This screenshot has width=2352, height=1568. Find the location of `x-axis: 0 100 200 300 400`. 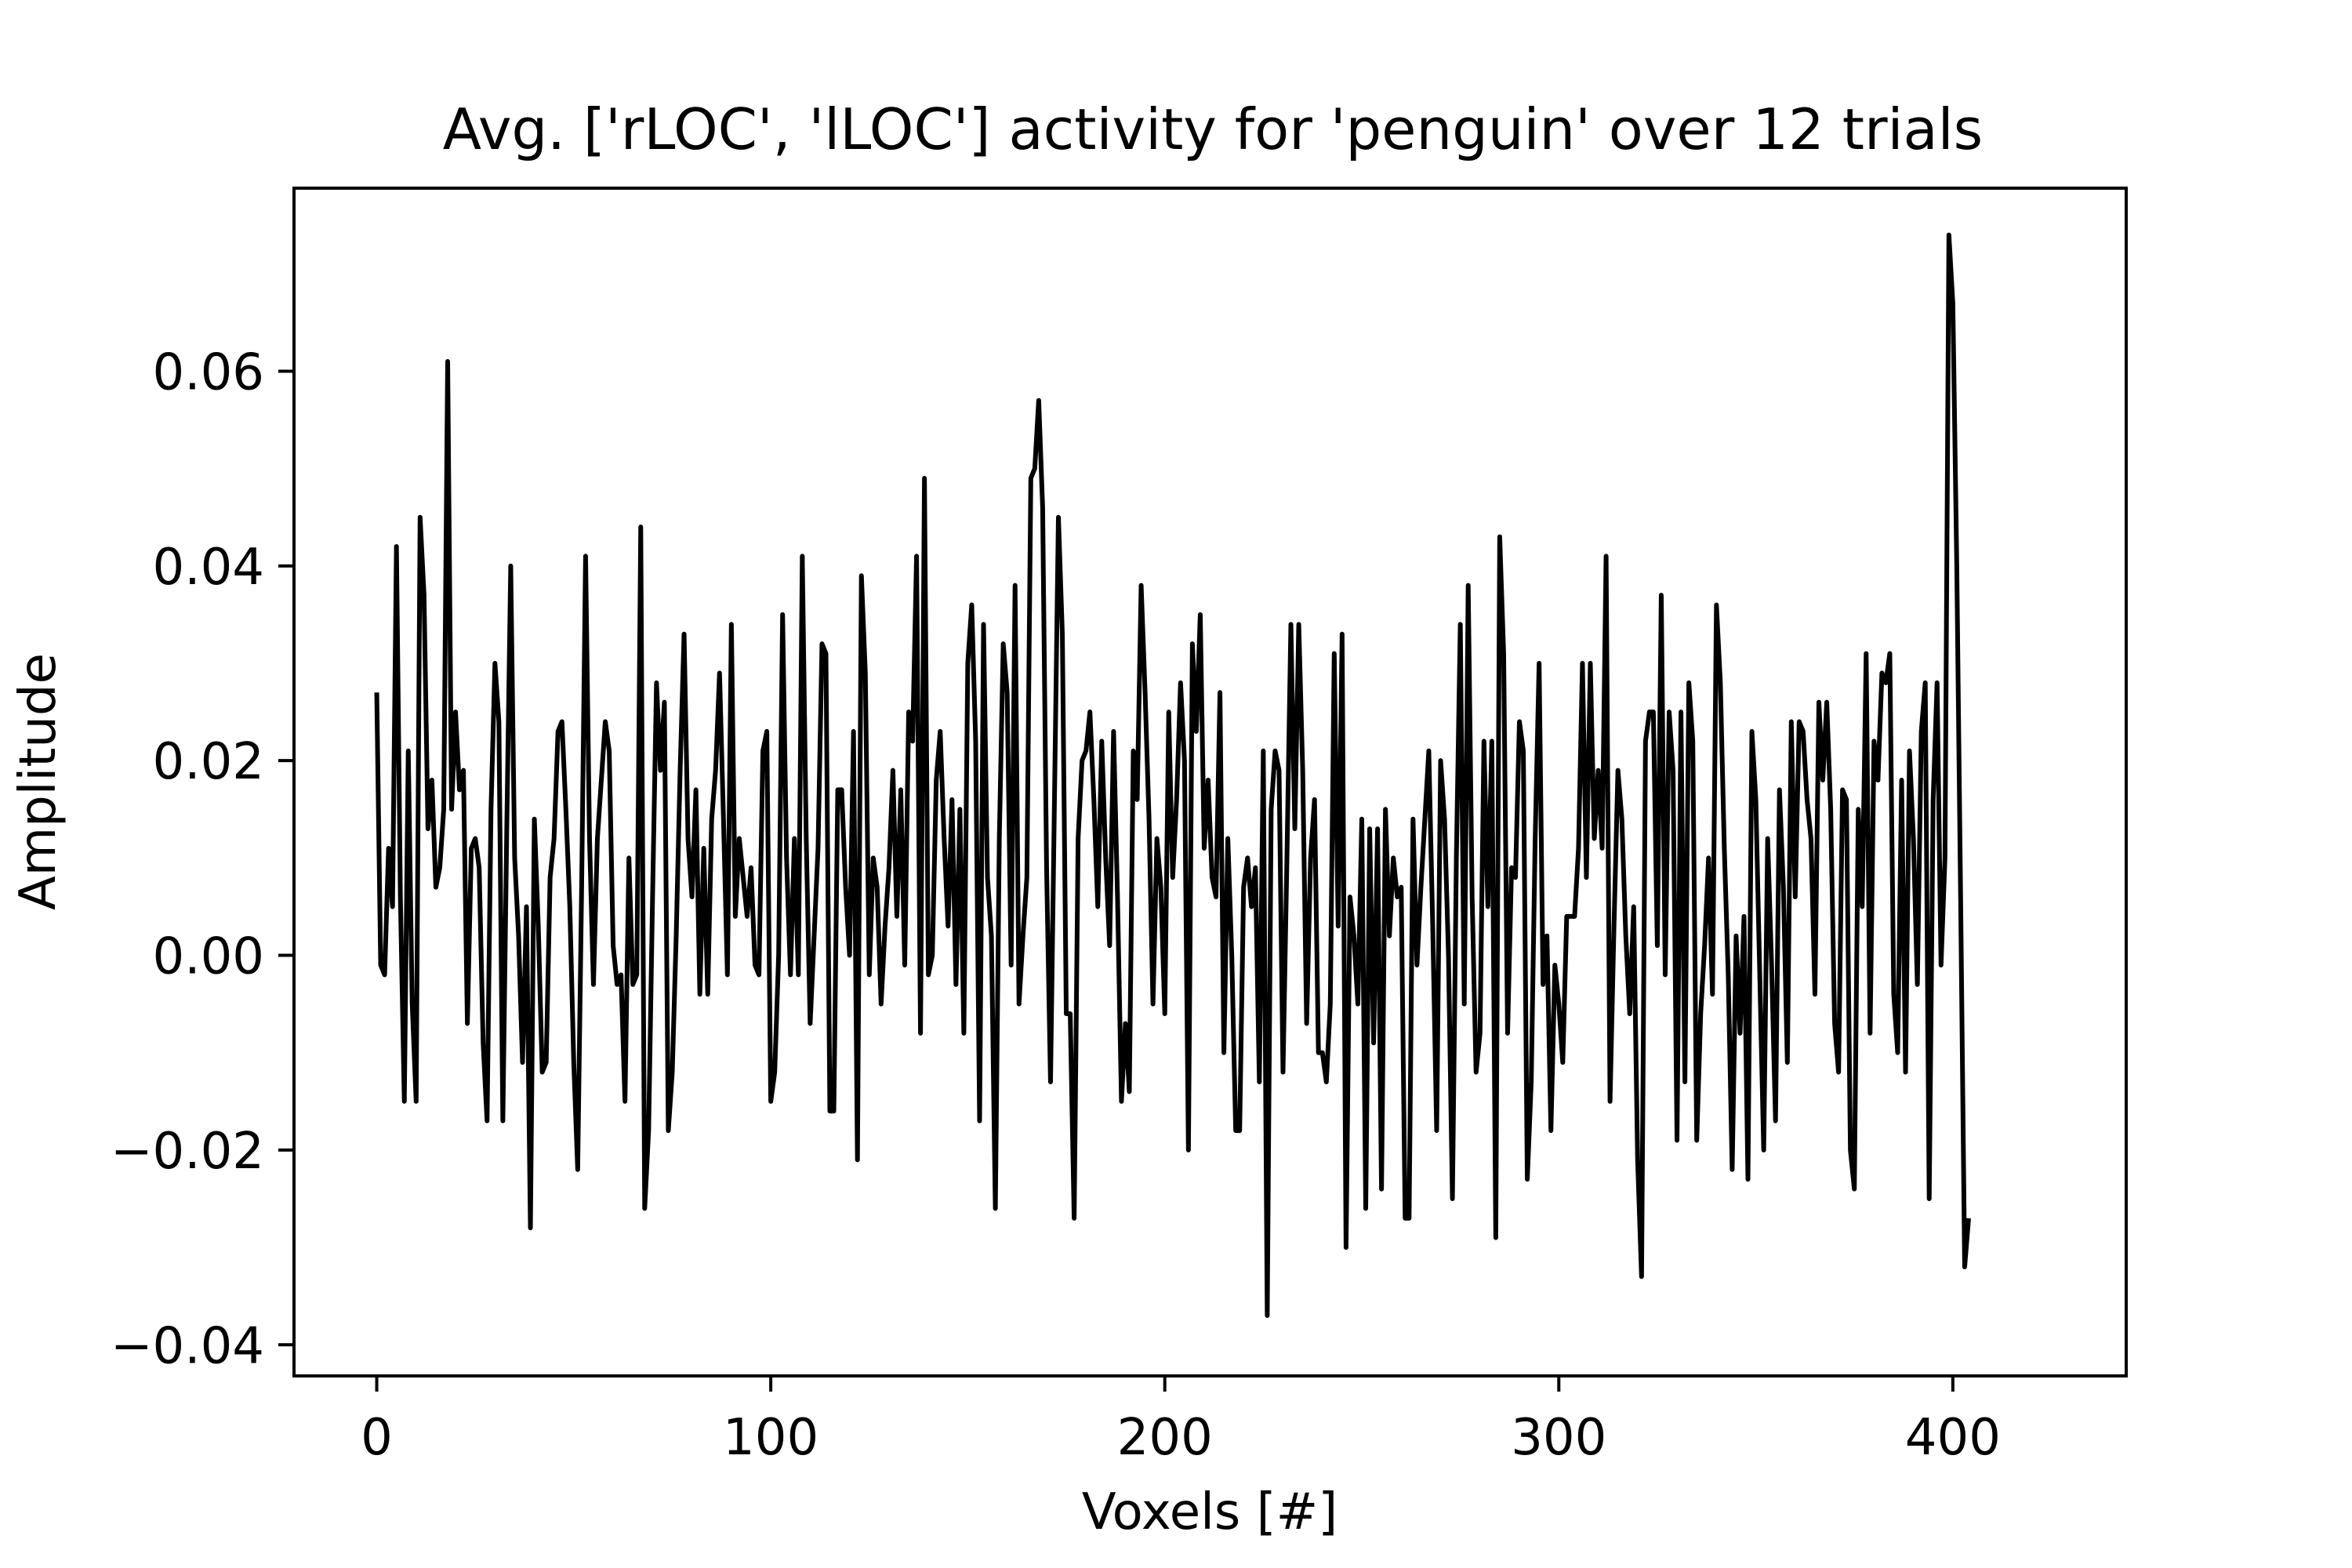

x-axis: 0 100 200 300 400 is located at coordinates (1181, 1421).